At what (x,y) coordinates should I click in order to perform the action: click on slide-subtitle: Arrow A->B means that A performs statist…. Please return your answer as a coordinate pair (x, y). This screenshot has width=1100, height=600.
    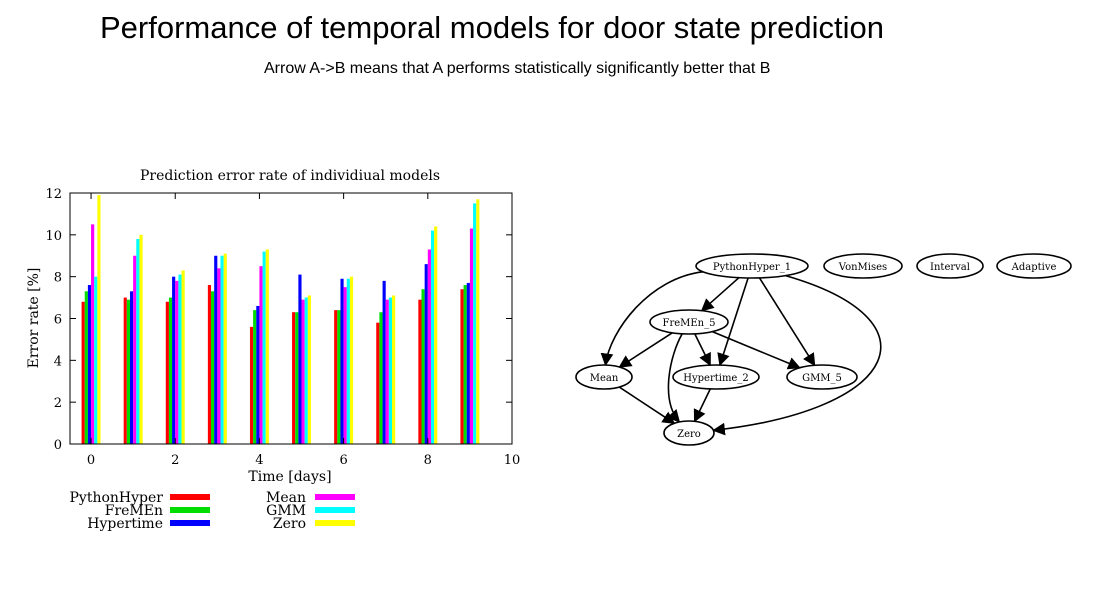
    Looking at the image, I should click on (517, 68).